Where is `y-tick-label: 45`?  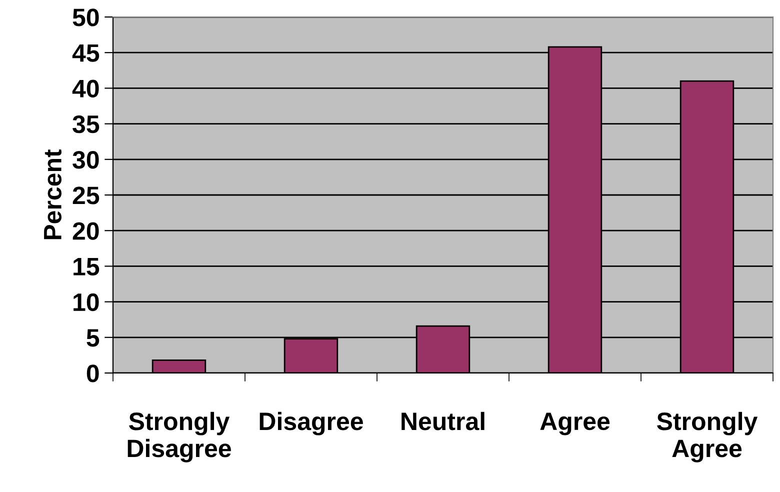
y-tick-label: 45 is located at coordinates (86, 53).